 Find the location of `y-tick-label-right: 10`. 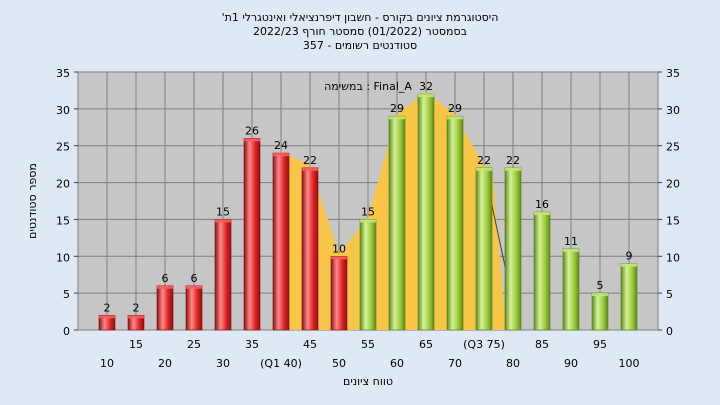

y-tick-label-right: 10 is located at coordinates (673, 257).